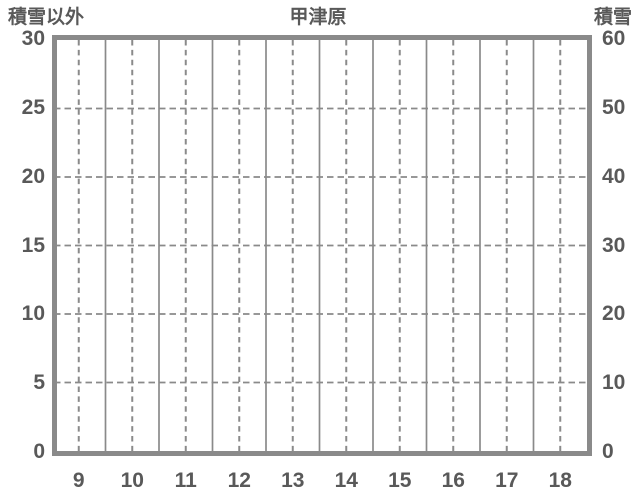 Image resolution: width=636 pixels, height=501 pixels. I want to click on left-axis-ticks: 30 25 20 15 10 5 0, so click(22, 250).